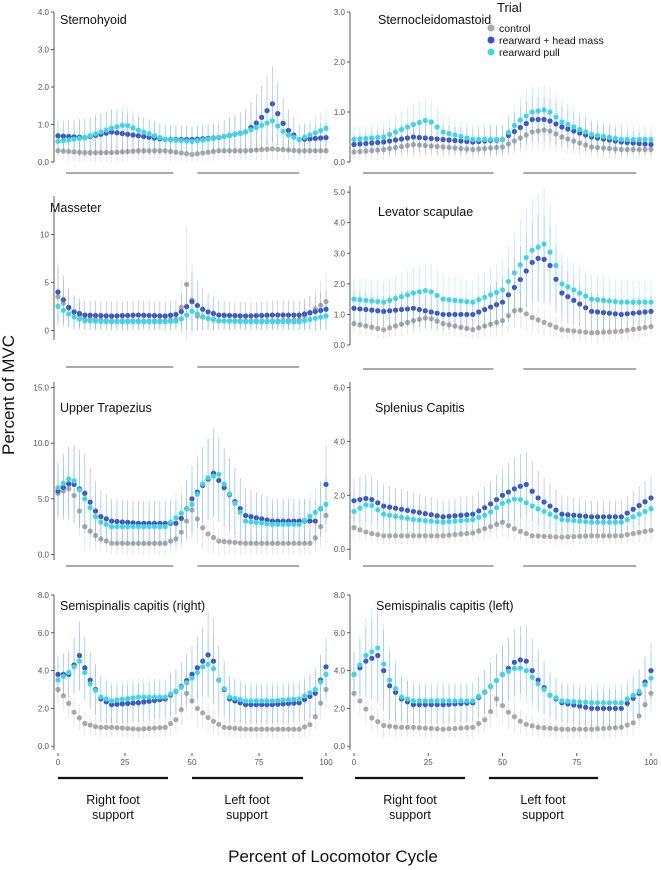 This screenshot has height=870, width=661. What do you see at coordinates (44, 50) in the screenshot?
I see `y-tick-label: 3.0` at bounding box center [44, 50].